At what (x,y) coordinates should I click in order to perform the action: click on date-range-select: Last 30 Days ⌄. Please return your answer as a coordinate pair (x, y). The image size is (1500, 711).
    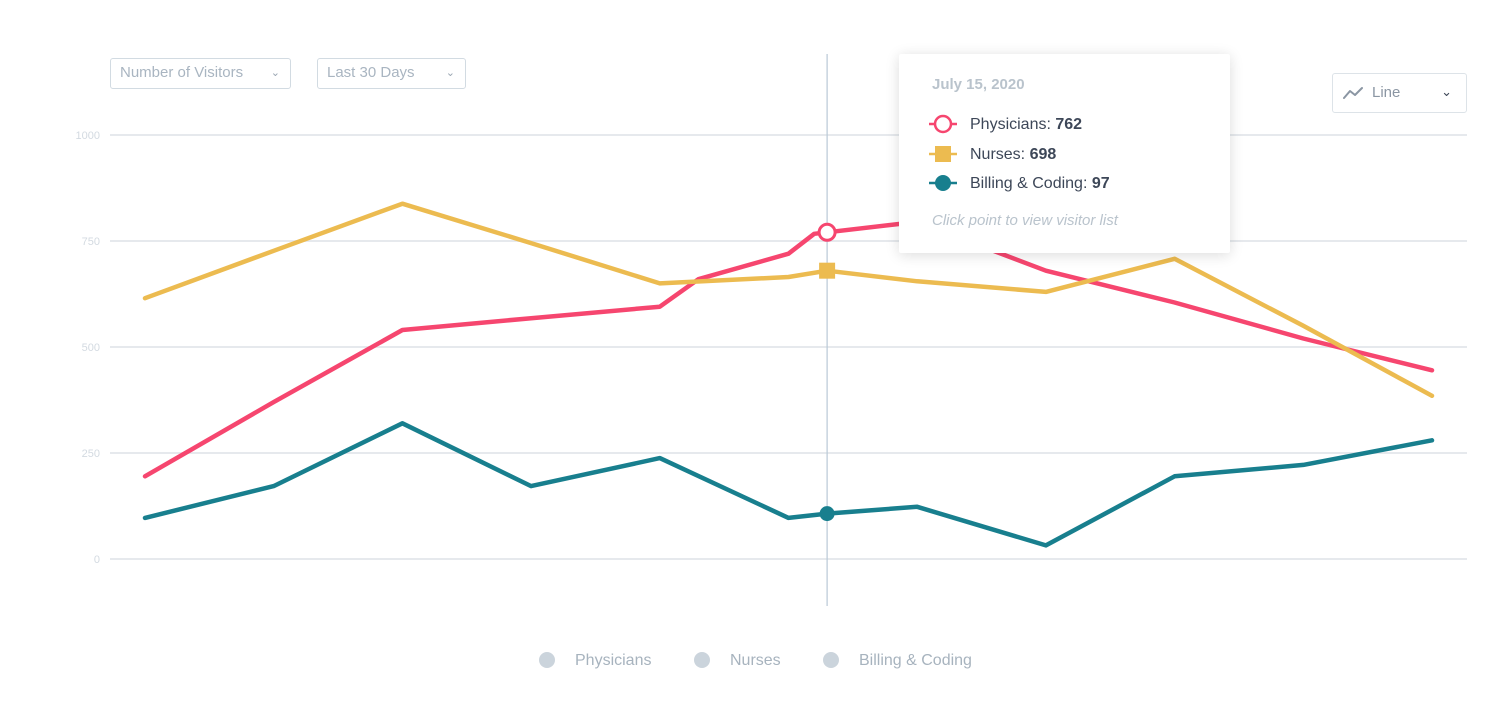
    Looking at the image, I should click on (391, 73).